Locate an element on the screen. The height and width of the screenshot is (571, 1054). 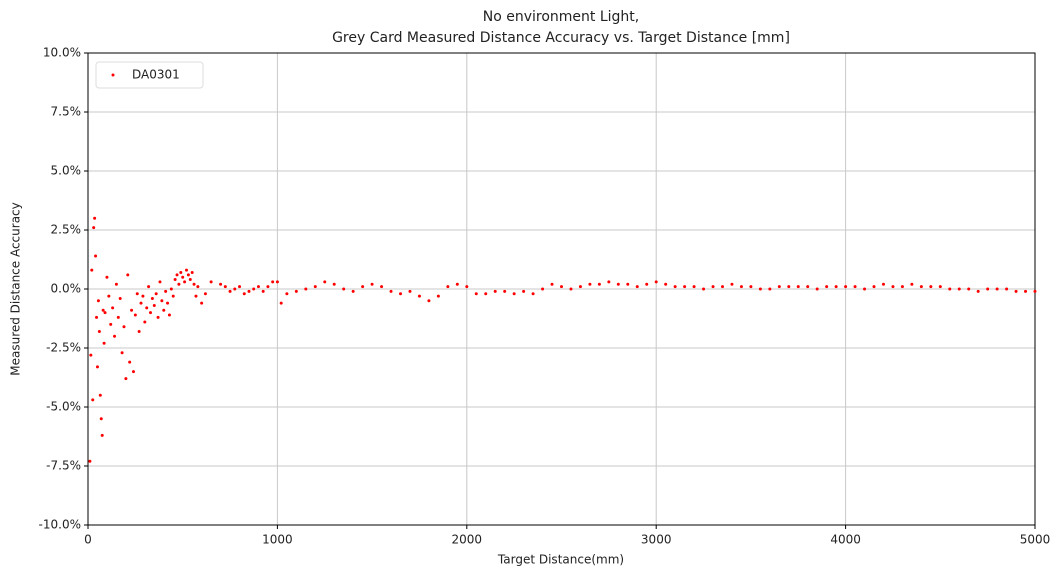
y-tick-label: 7.5% is located at coordinates (66, 112).